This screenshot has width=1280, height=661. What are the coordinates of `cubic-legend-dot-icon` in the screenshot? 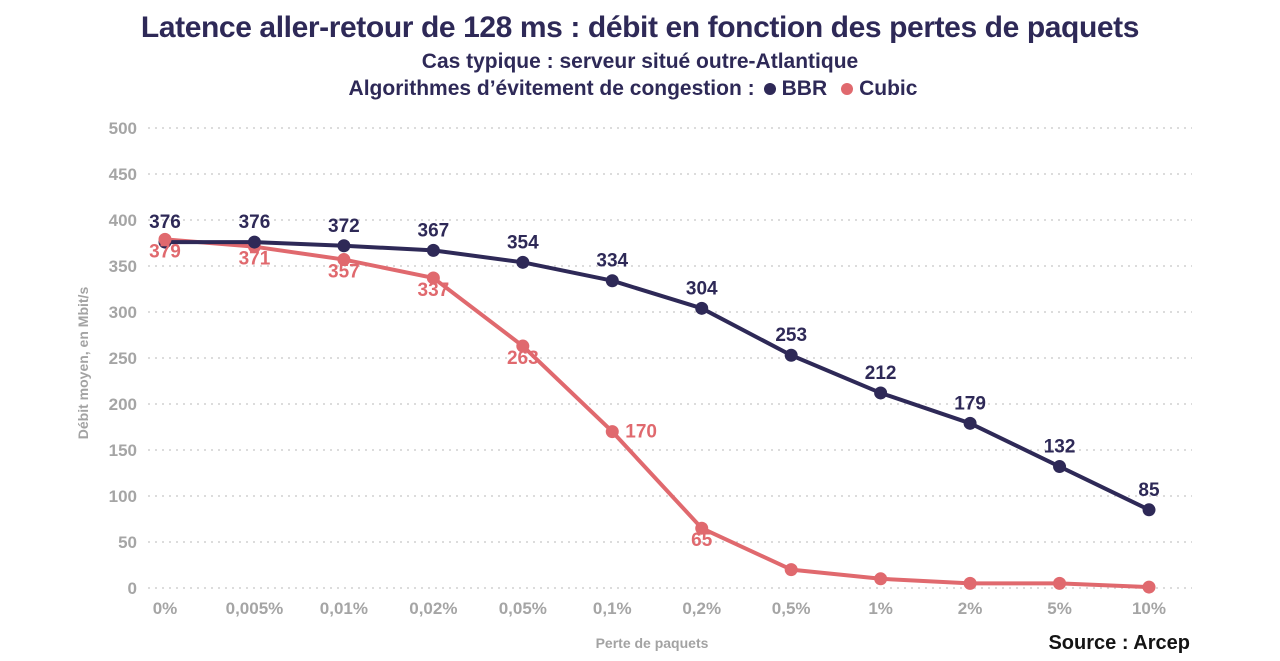 It's located at (847, 89).